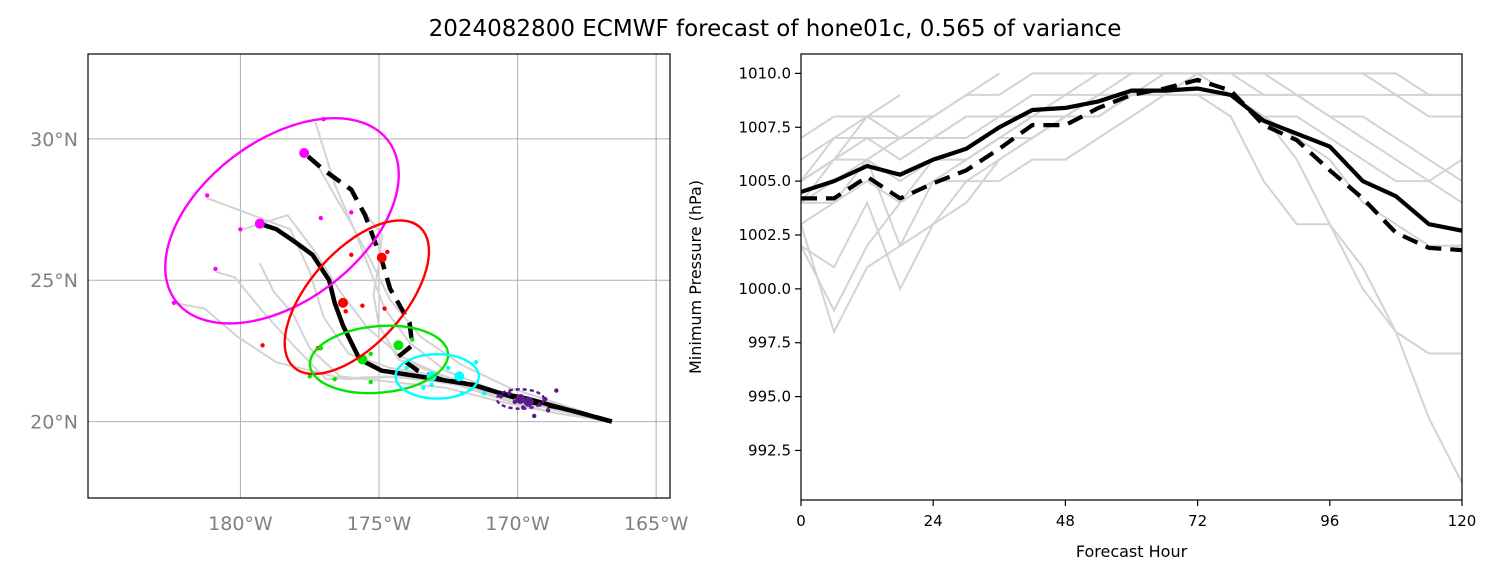 The image size is (1496, 578). I want to click on map-mean-track-solid, so click(436, 322).